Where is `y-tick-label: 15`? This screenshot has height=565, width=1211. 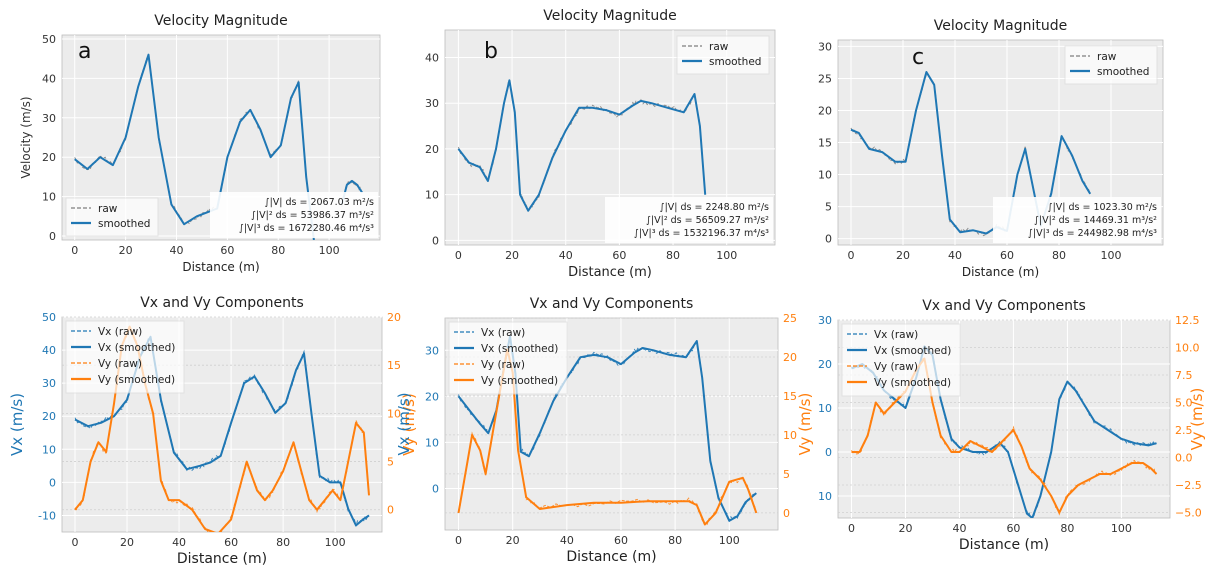
y-tick-label: 15 is located at coordinates (825, 143).